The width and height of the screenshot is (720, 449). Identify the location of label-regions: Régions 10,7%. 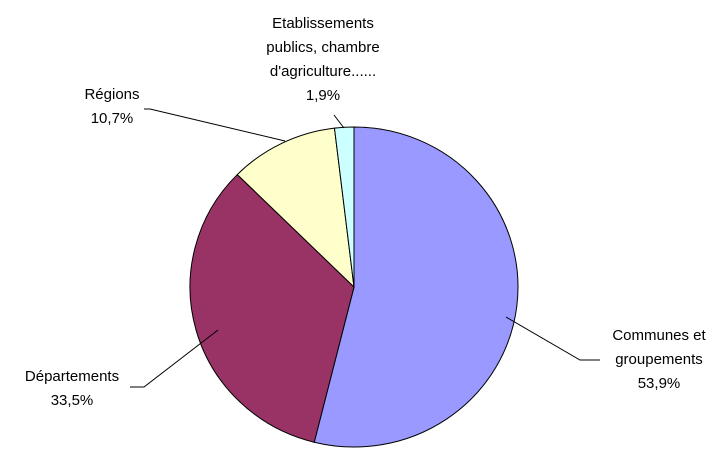
(185, 114).